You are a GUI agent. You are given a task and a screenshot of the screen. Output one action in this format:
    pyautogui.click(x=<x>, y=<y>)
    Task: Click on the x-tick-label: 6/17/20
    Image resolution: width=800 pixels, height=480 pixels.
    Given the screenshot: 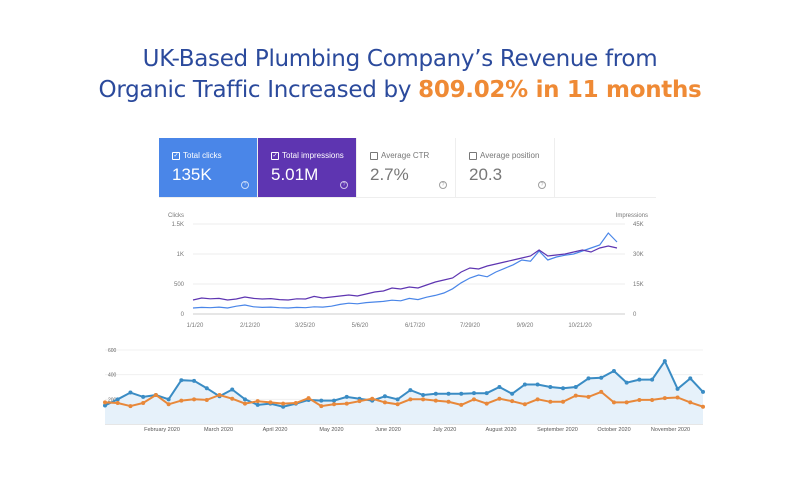 What is the action you would take?
    pyautogui.click(x=415, y=326)
    